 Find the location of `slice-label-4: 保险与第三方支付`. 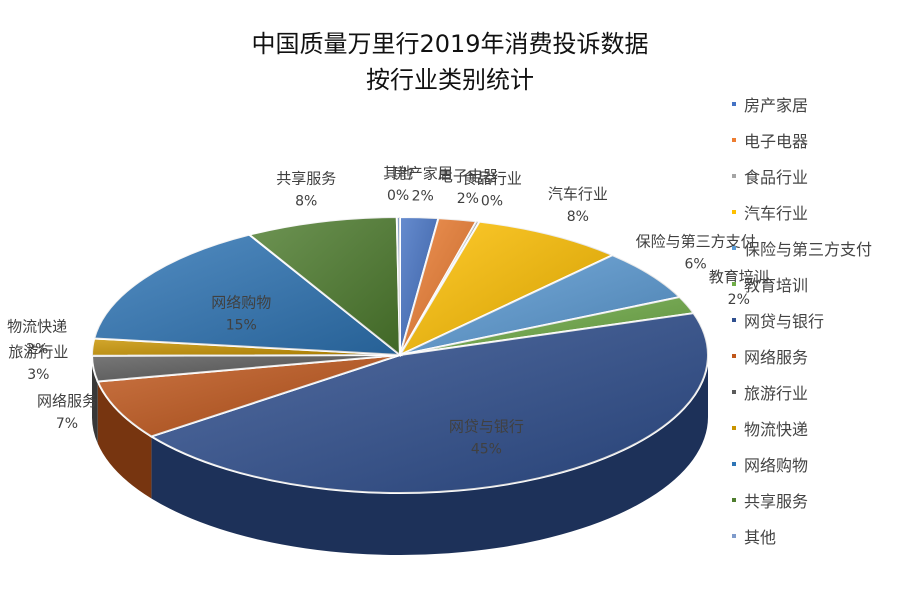

slice-label-4: 保险与第三方支付 is located at coordinates (696, 241).